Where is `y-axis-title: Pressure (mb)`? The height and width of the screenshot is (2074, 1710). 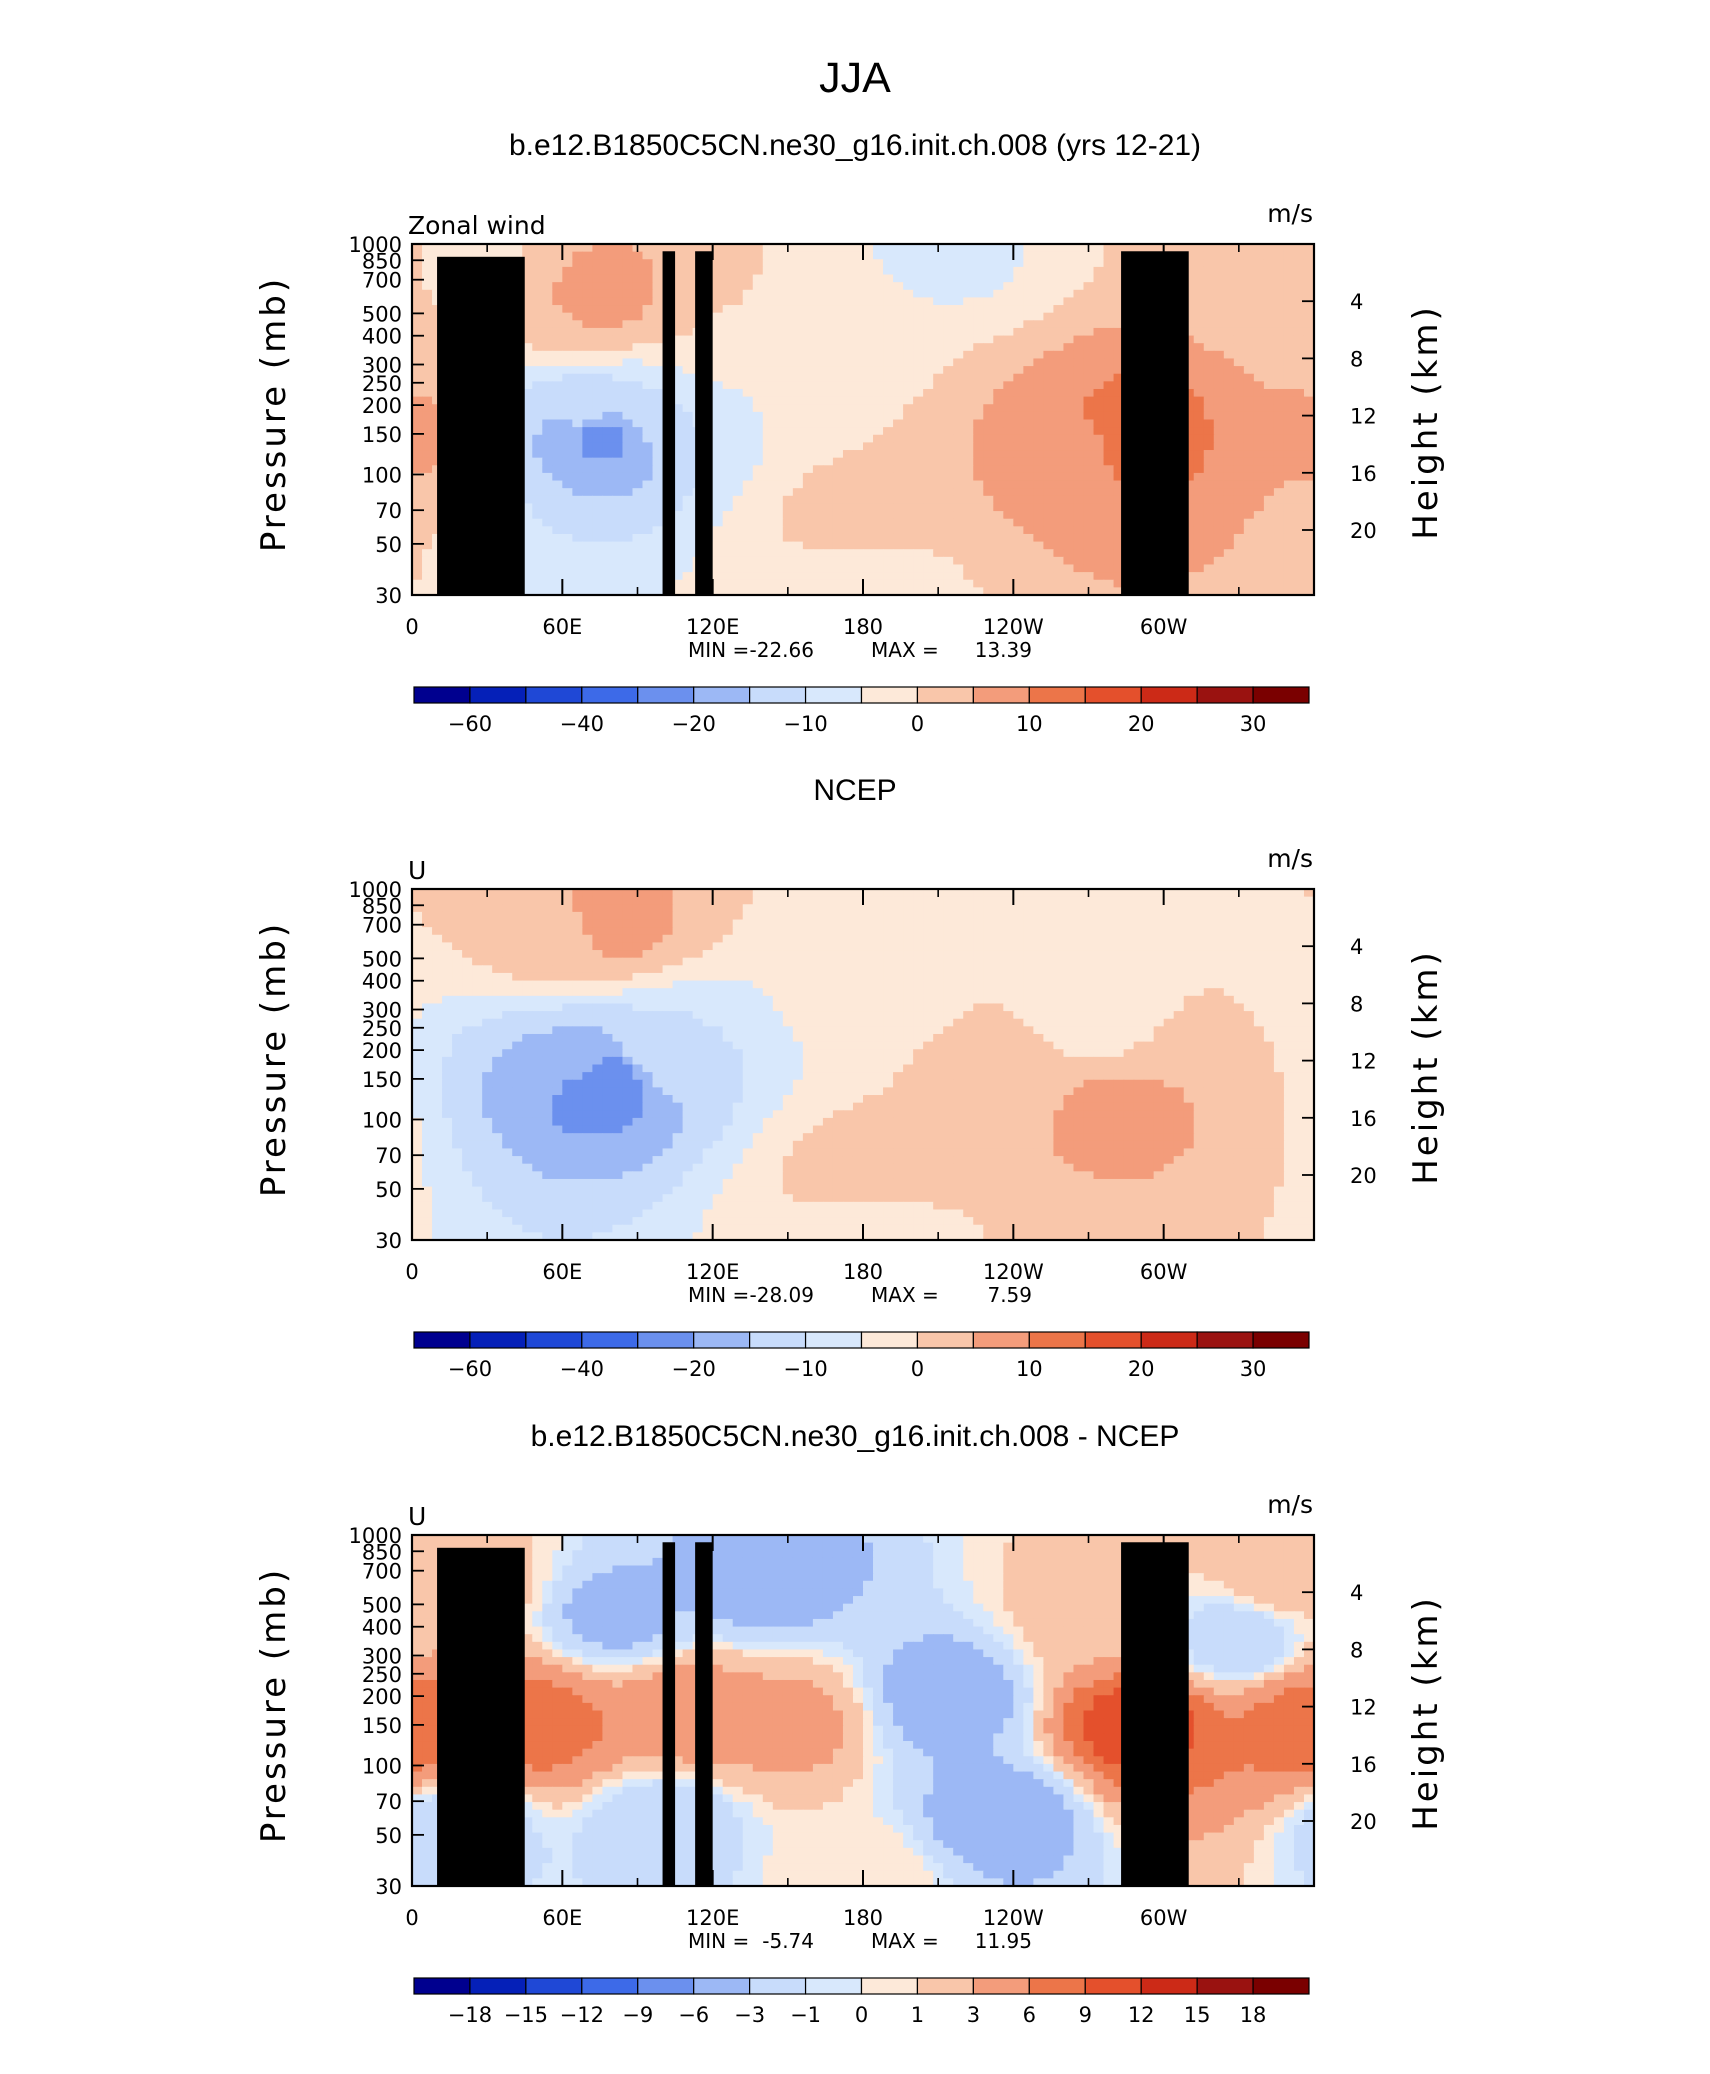
y-axis-title: Pressure (mb) is located at coordinates (274, 1059).